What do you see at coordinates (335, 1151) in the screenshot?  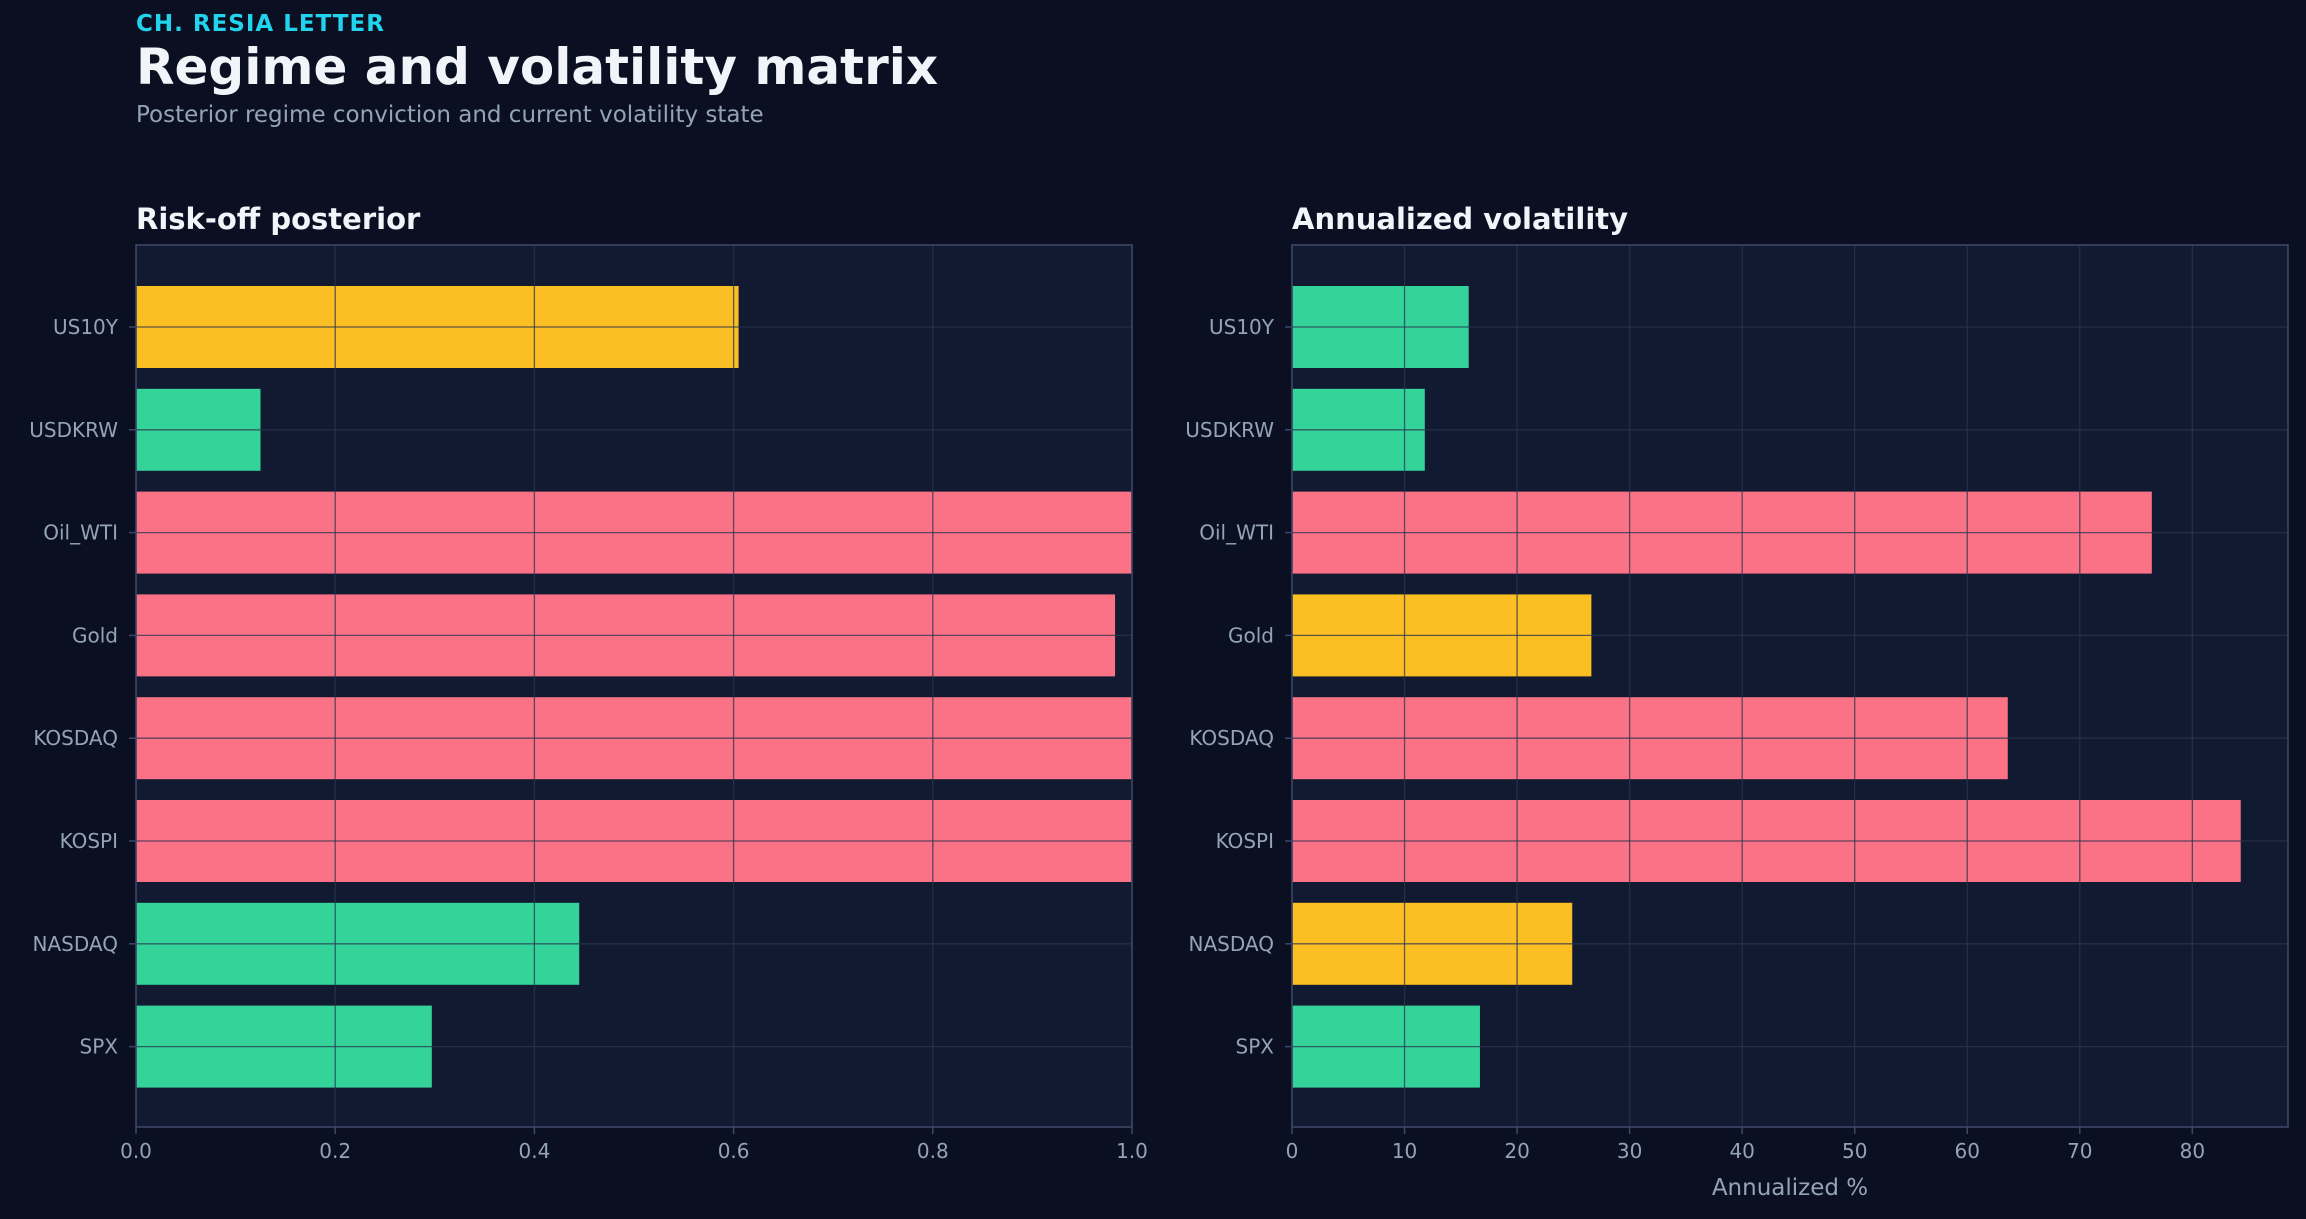 I see `xtick-label-1-1: 0.2` at bounding box center [335, 1151].